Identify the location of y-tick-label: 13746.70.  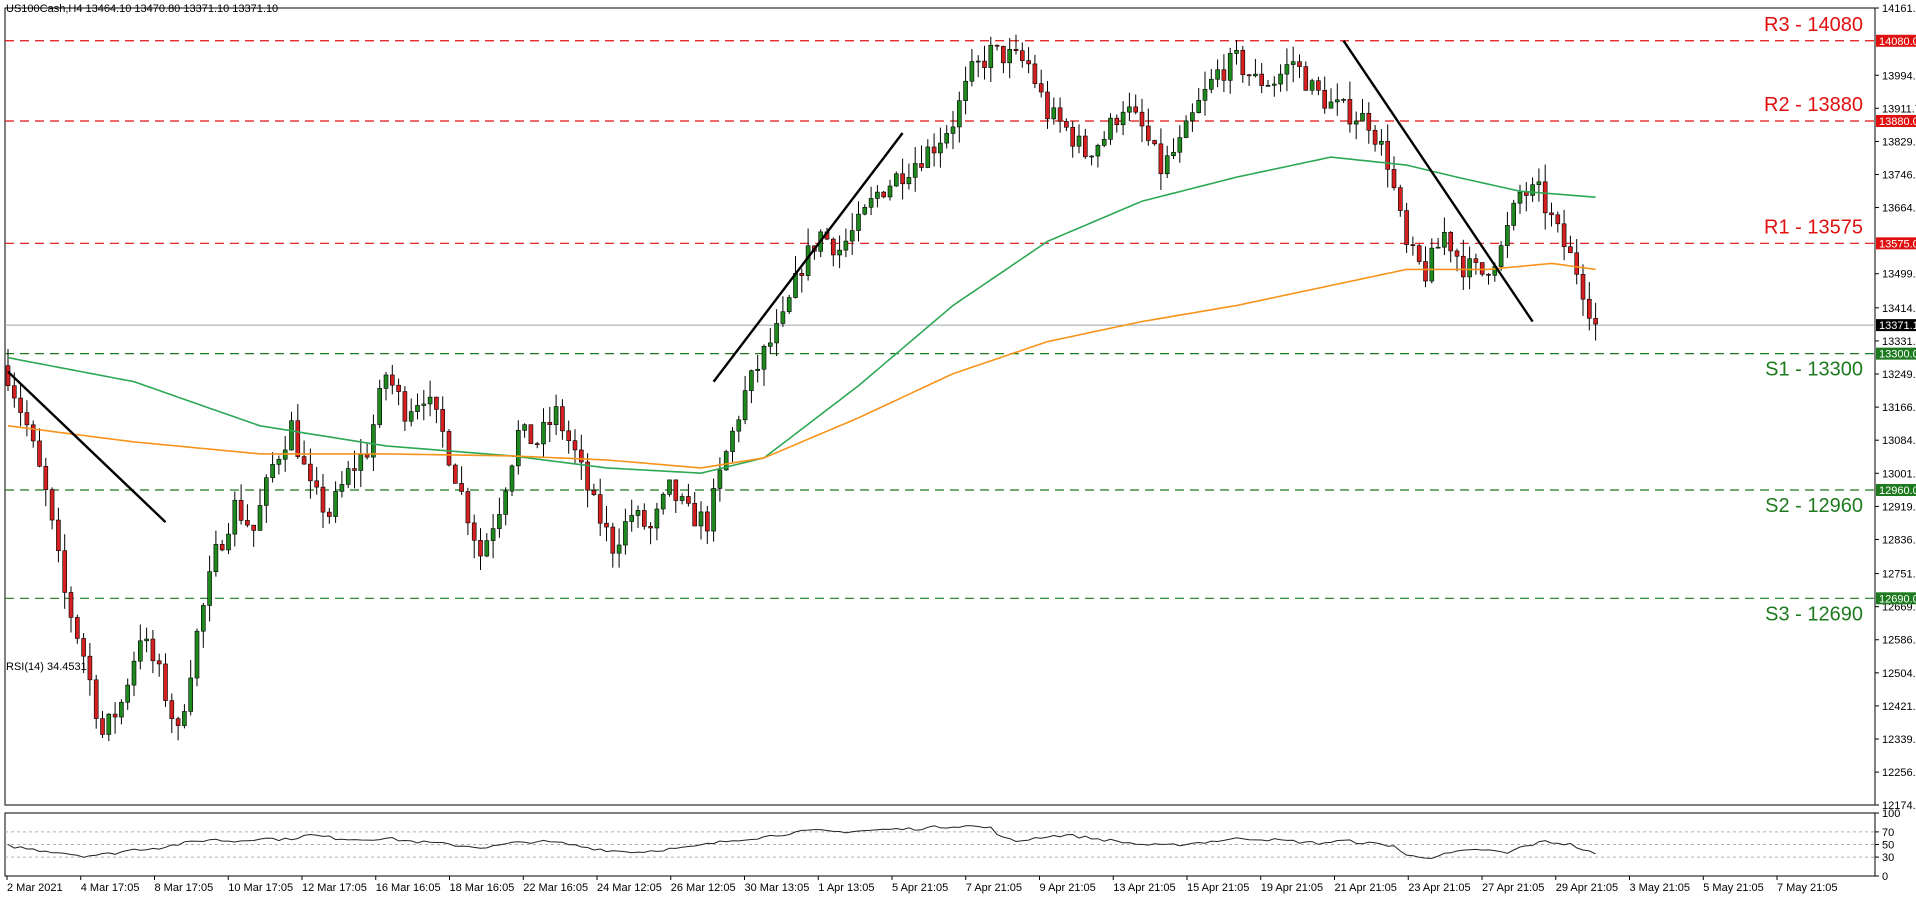
(1899, 175).